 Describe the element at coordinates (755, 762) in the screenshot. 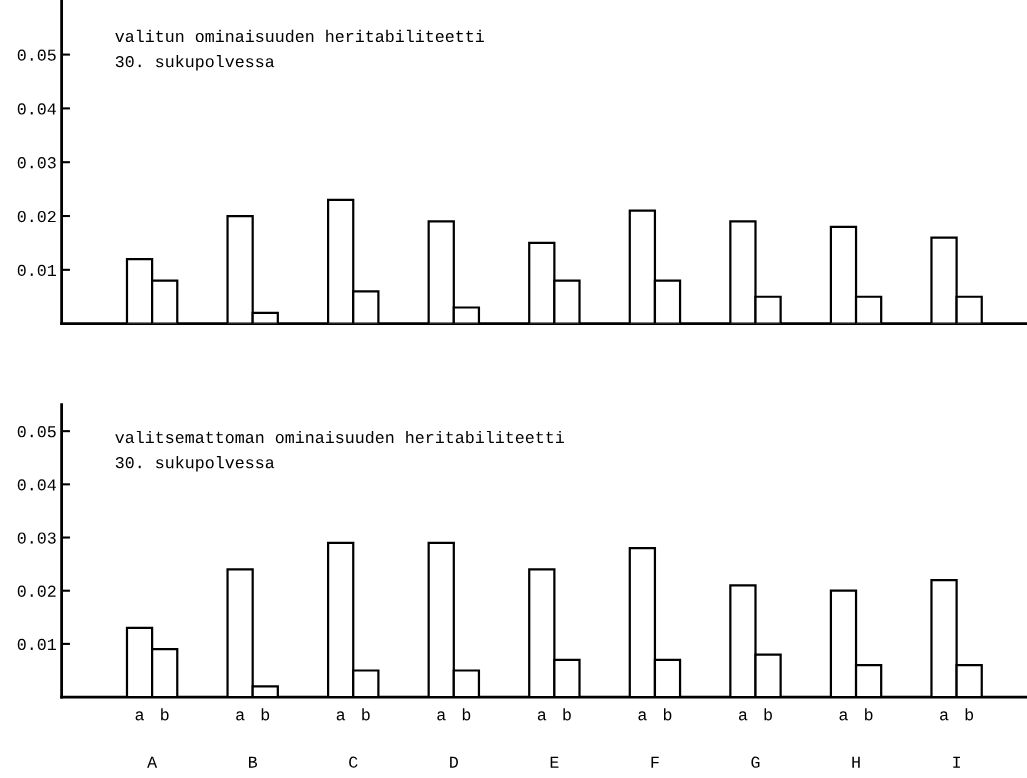

I see `x-tick-label: G` at that location.